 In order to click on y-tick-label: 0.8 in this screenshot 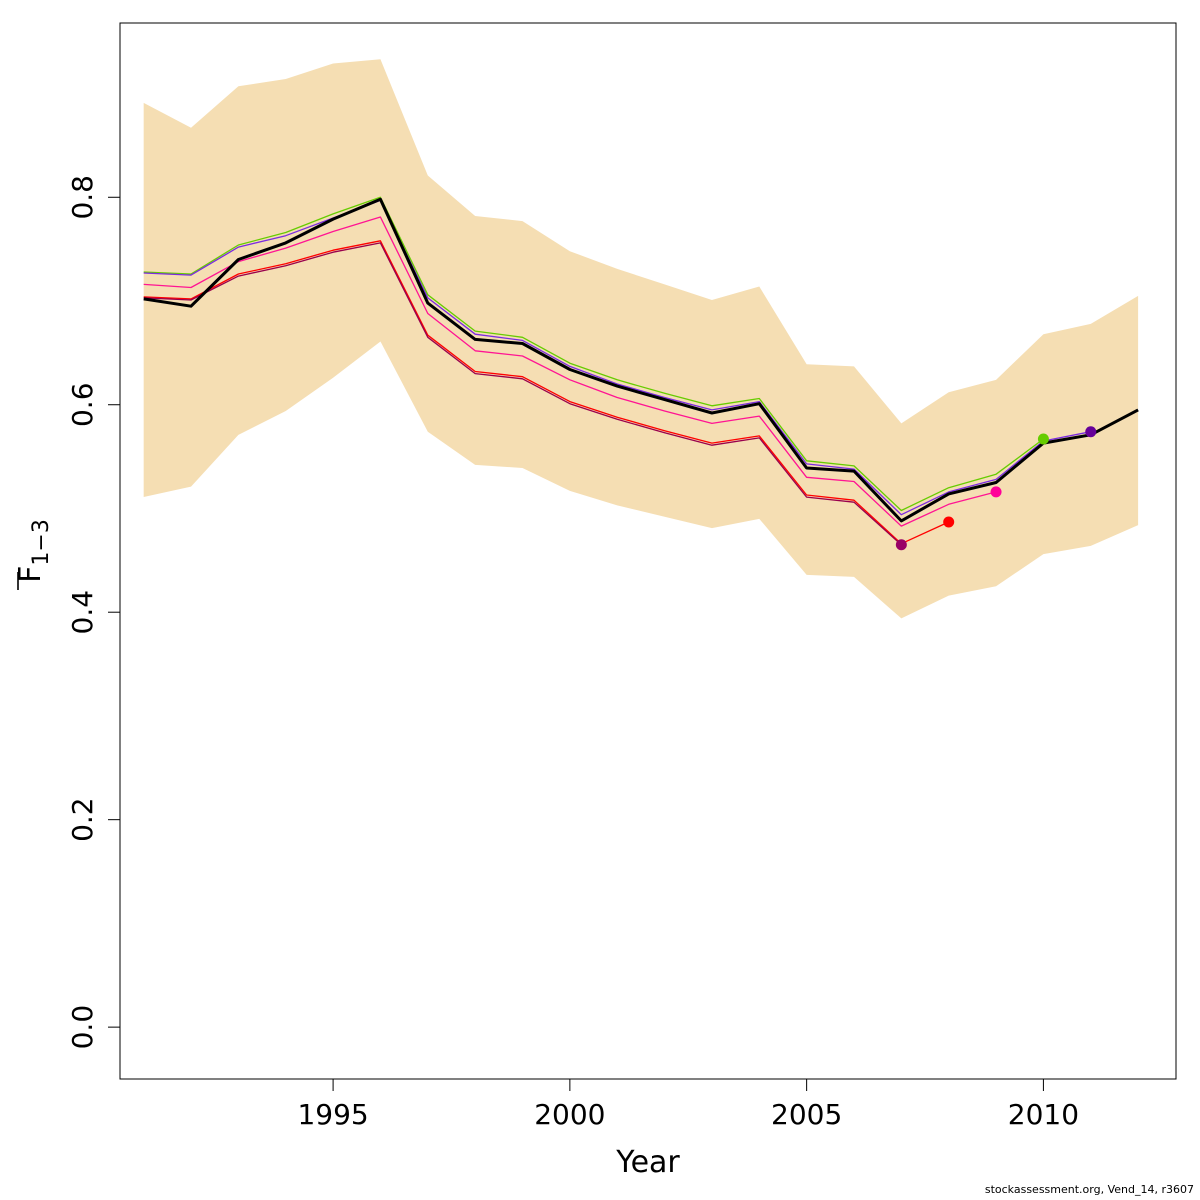, I will do `click(82, 197)`.